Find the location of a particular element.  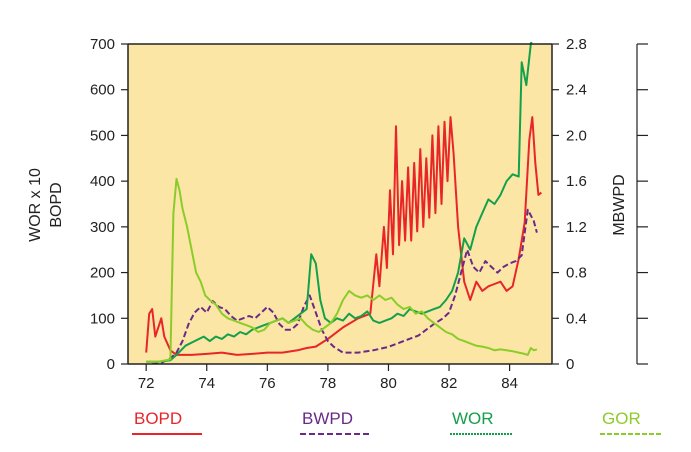

x-tick-label: 72 is located at coordinates (146, 383).